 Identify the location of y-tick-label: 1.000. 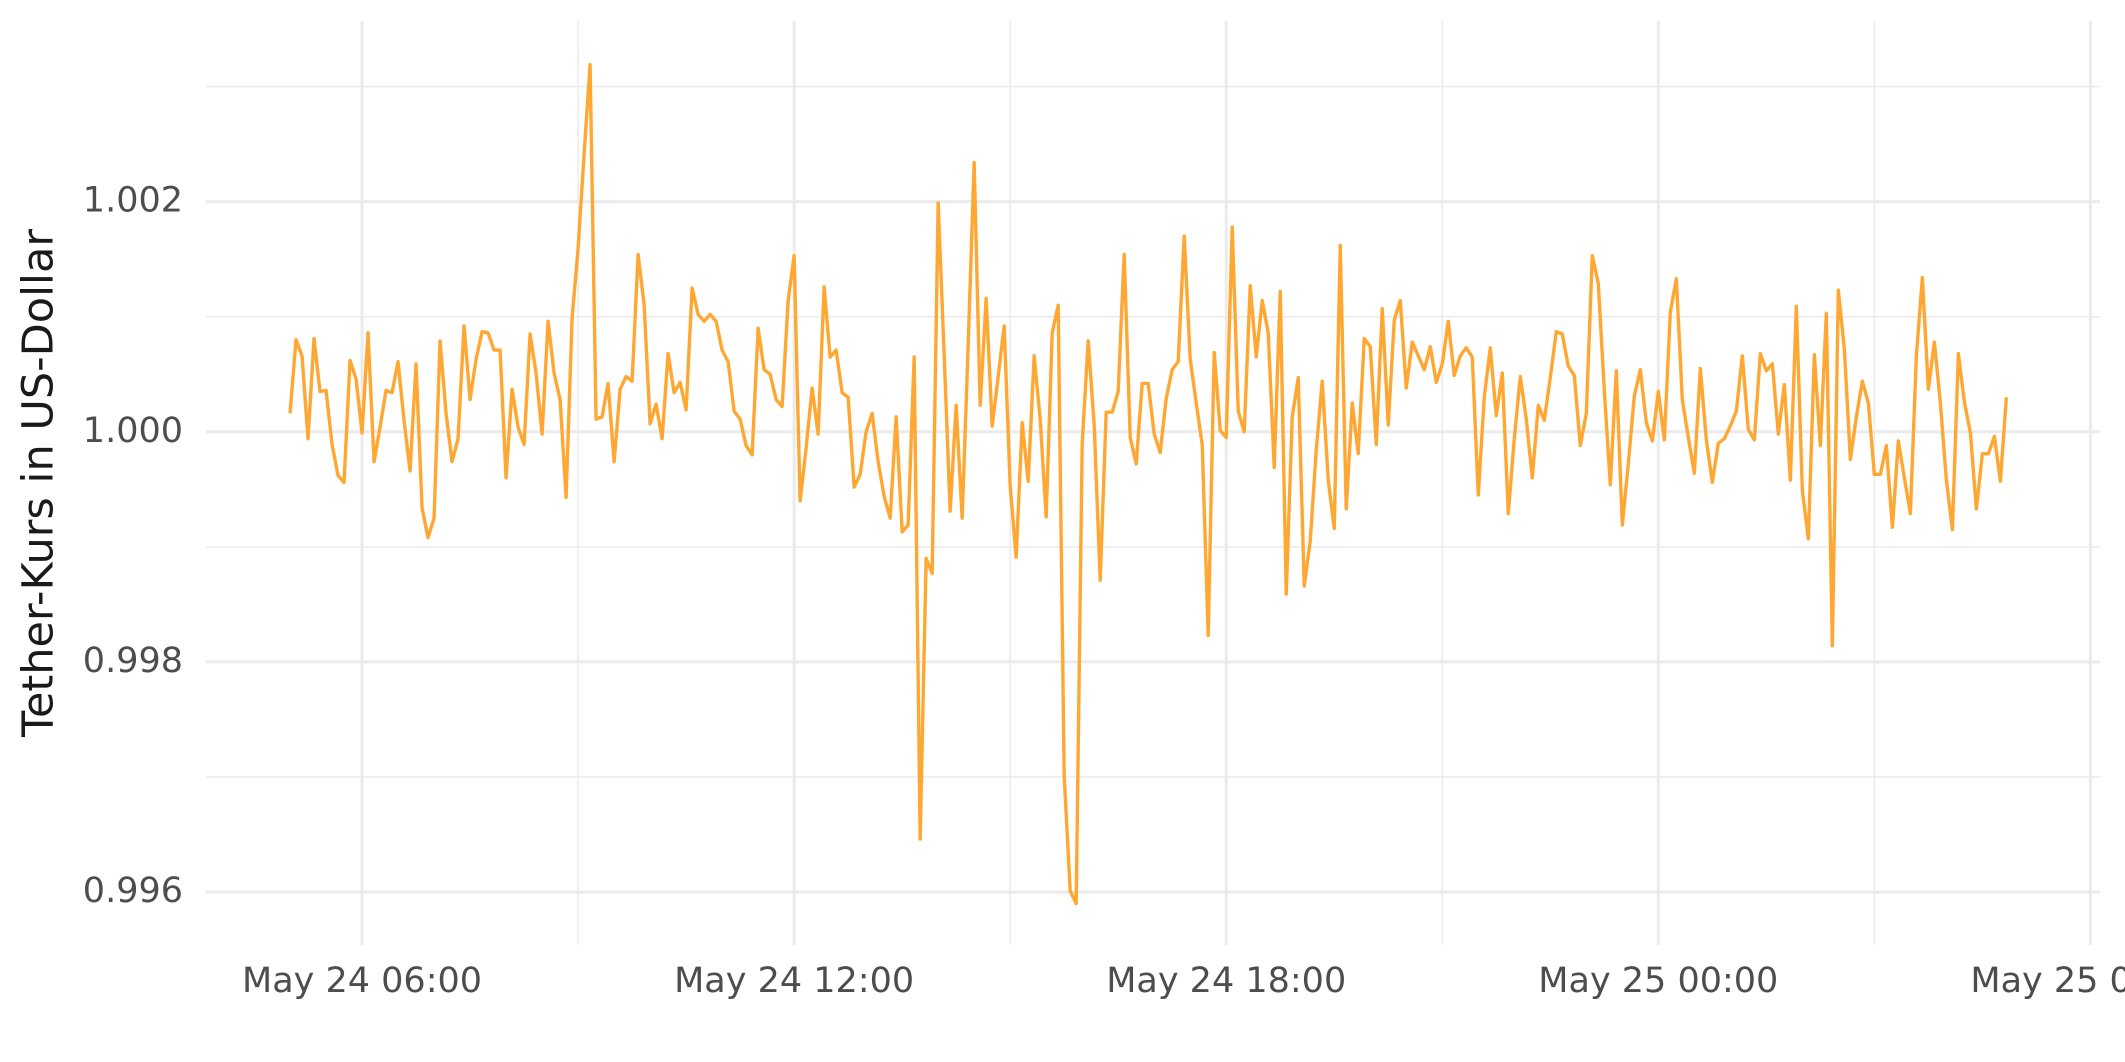
(133, 431).